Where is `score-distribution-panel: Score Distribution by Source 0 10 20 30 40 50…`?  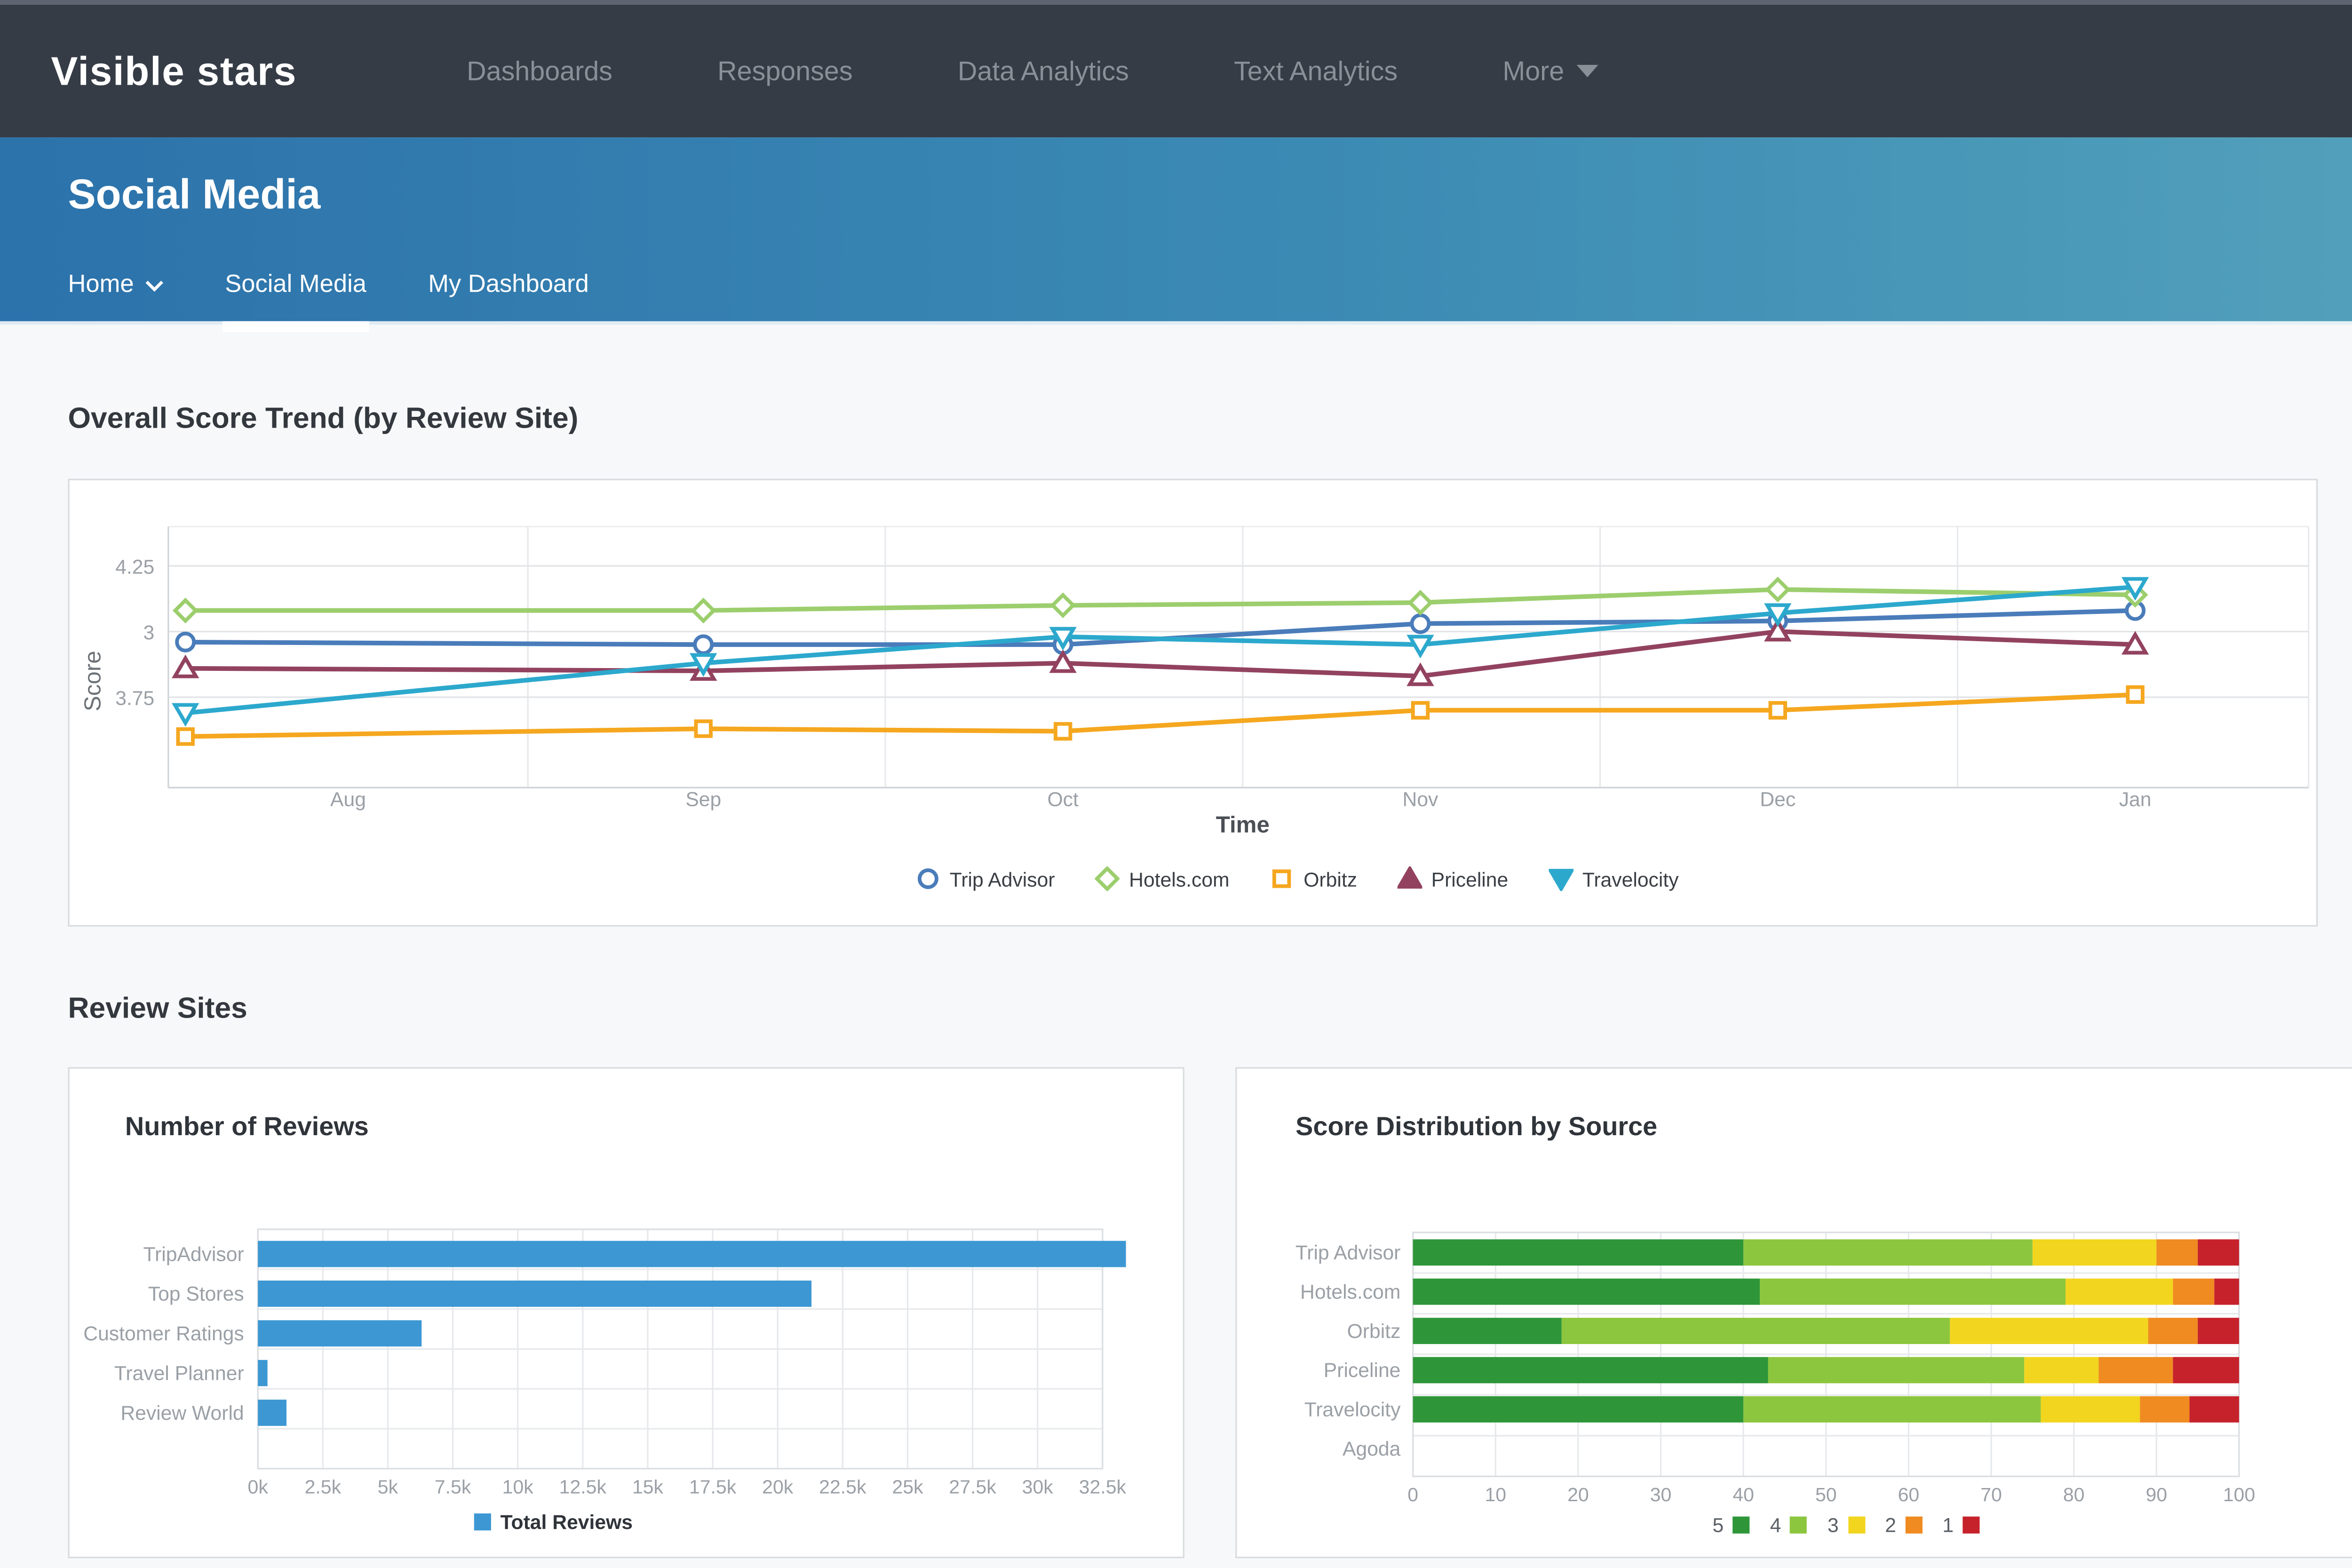
score-distribution-panel: Score Distribution by Source 0 10 20 30 40 50… is located at coordinates (1793, 1313).